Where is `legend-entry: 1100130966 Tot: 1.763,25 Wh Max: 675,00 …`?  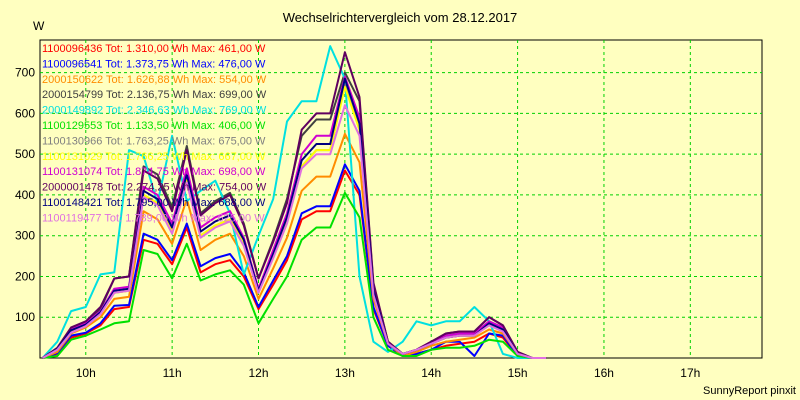
legend-entry: 1100130966 Tot: 1.763,25 Wh Max: 675,00 … is located at coordinates (154, 141).